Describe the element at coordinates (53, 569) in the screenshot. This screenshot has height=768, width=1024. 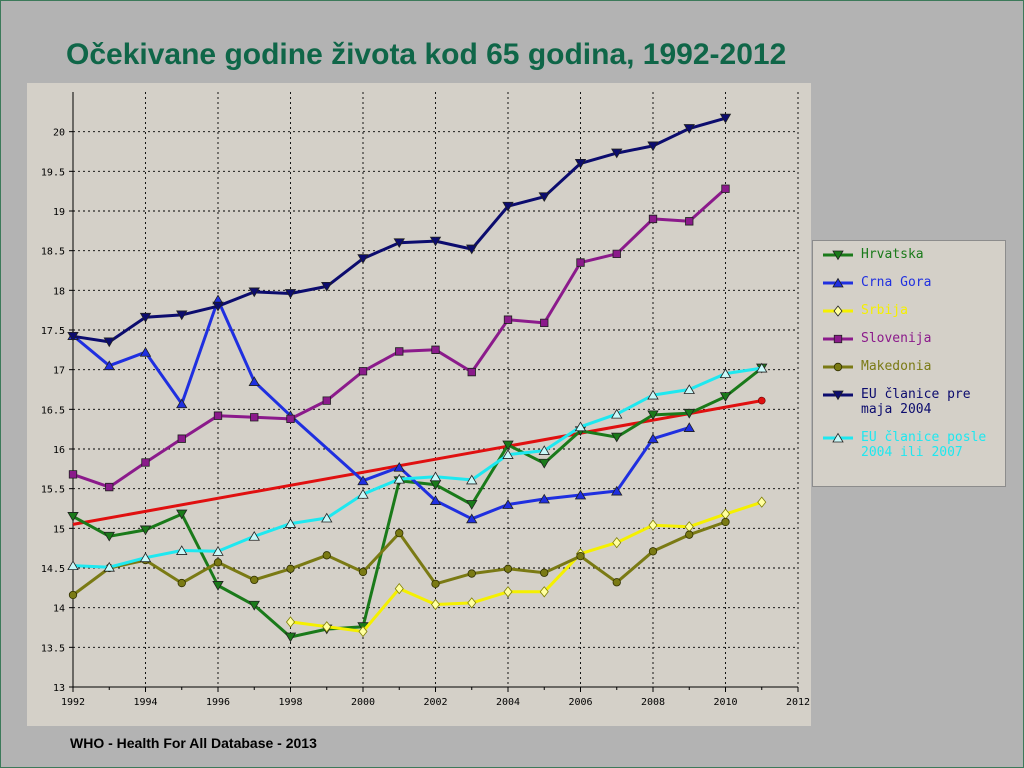
I see `y-tick-label: 14.5` at that location.